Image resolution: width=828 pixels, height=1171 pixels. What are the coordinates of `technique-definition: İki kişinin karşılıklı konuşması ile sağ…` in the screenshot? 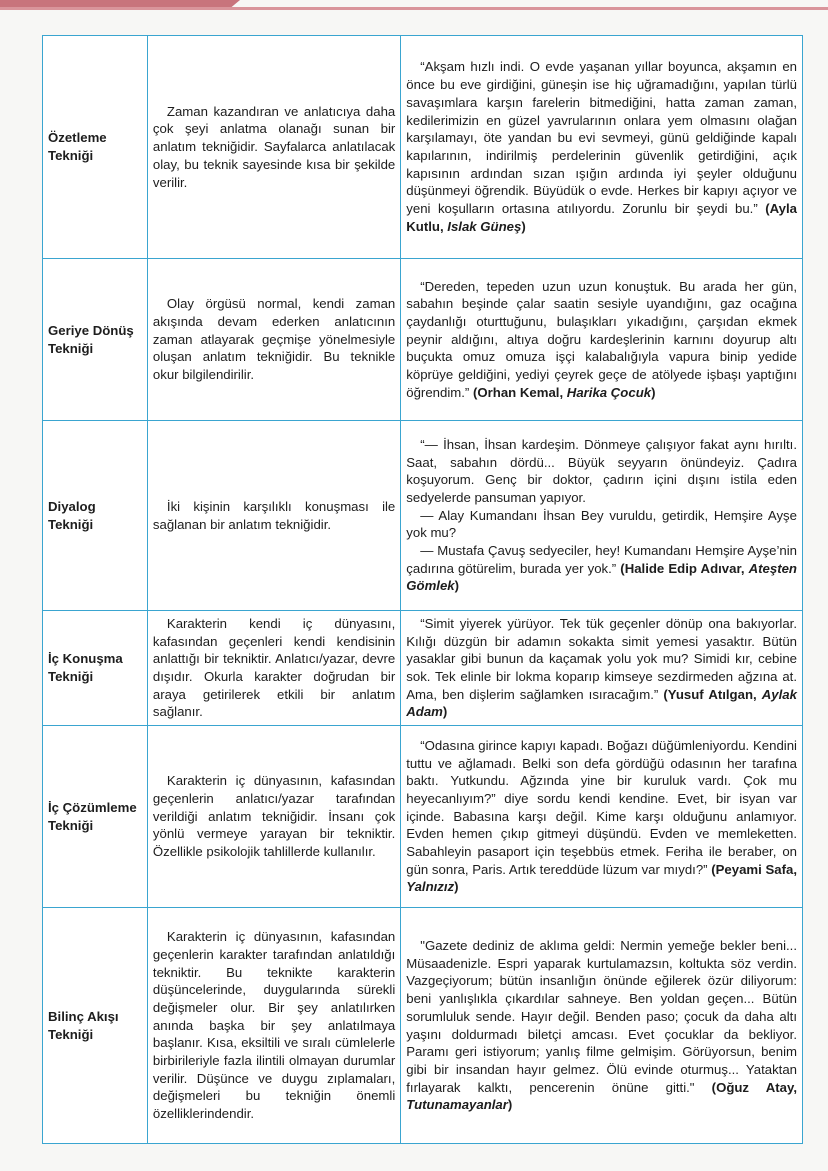 It's located at (274, 515).